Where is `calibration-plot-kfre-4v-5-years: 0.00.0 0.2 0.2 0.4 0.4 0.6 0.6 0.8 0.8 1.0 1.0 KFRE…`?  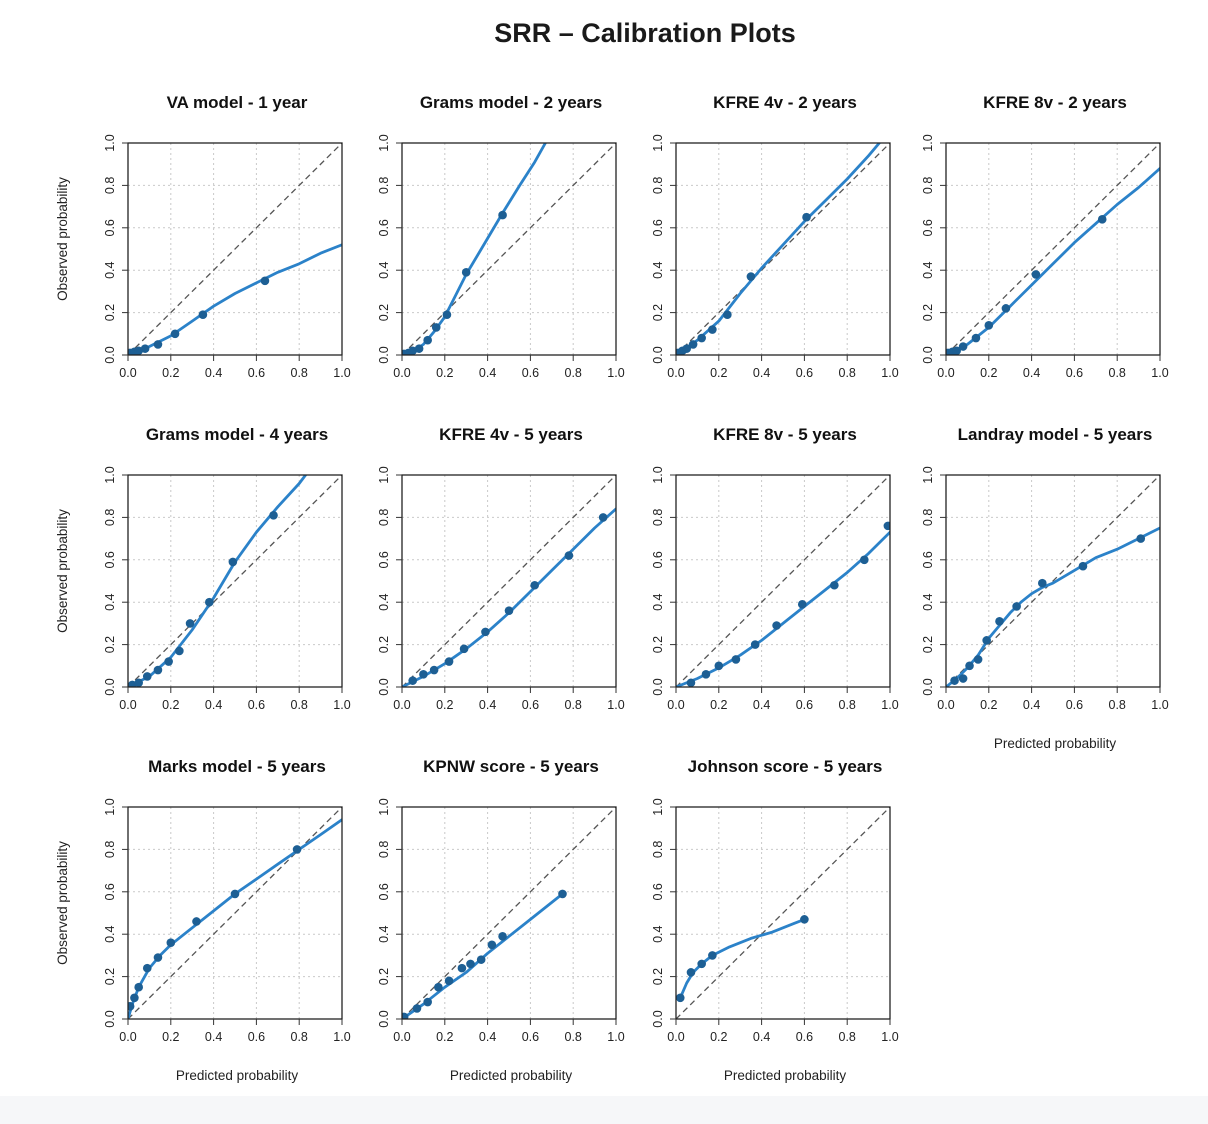 calibration-plot-kfre-4v-5-years: 0.00.0 0.2 0.2 0.4 0.4 0.6 0.6 0.8 0.8 1.0 1.0 KFRE… is located at coordinates (501, 568).